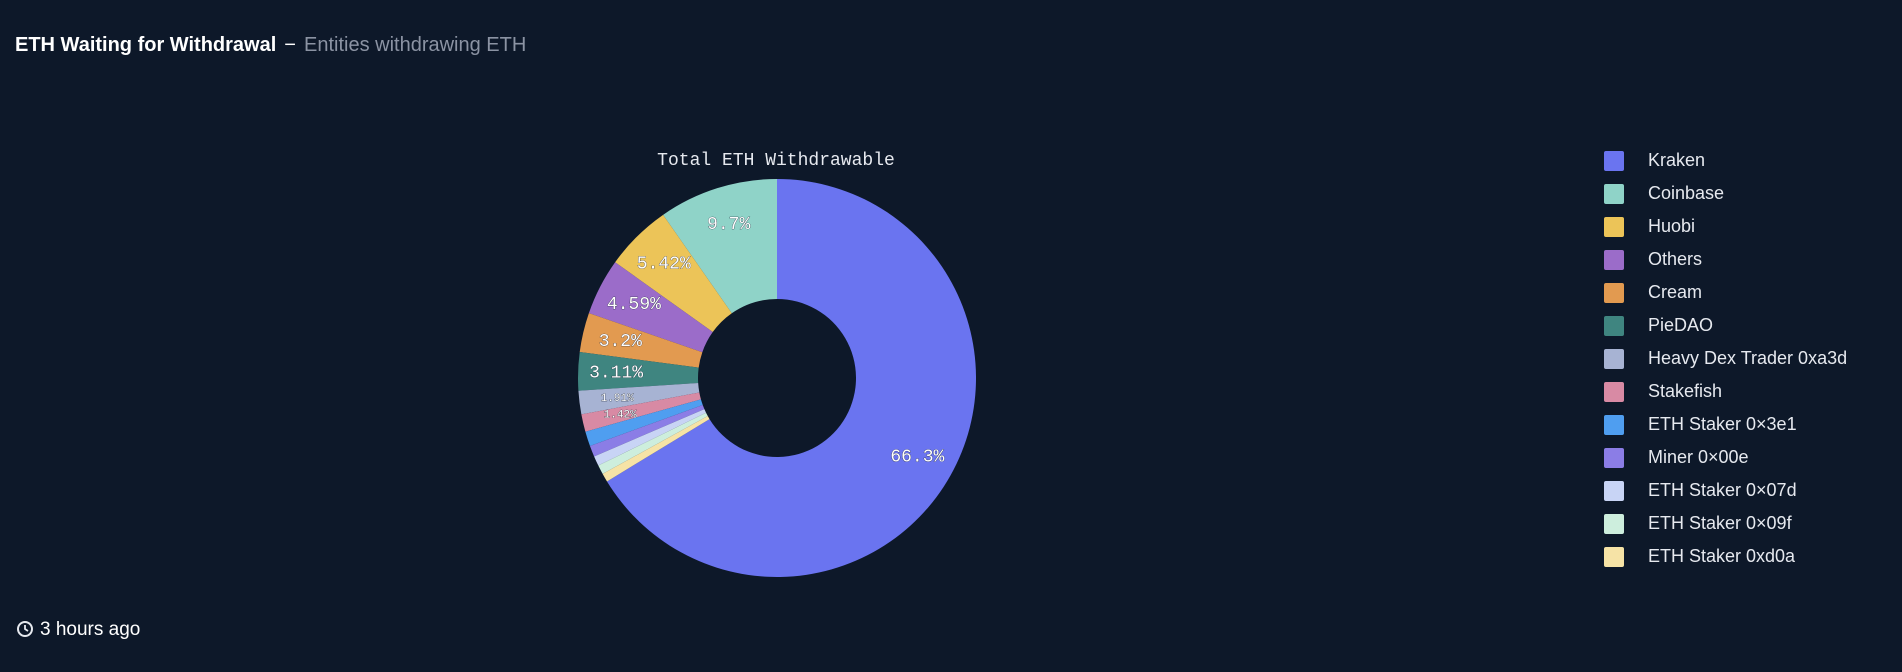  Describe the element at coordinates (1722, 556) in the screenshot. I see `legend-label: ETH Staker 0xd0a` at that location.